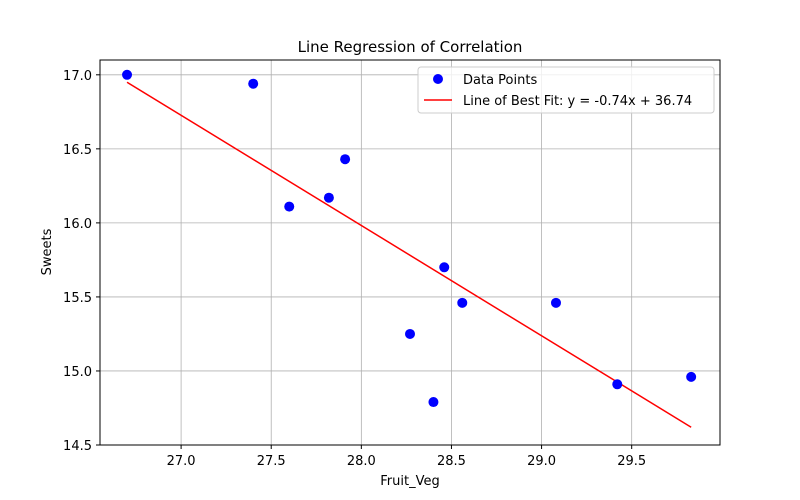 The height and width of the screenshot is (500, 800). Describe the element at coordinates (361, 461) in the screenshot. I see `x-tick-label: 28.0` at that location.